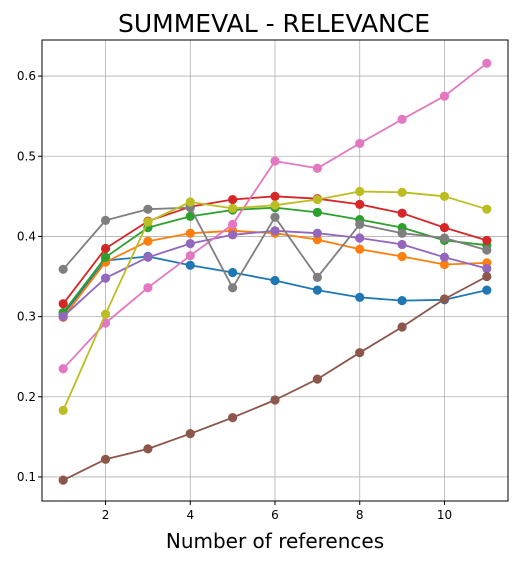 Image resolution: width=516 pixels, height=561 pixels. I want to click on y-tick-label: 0.1, so click(26, 477).